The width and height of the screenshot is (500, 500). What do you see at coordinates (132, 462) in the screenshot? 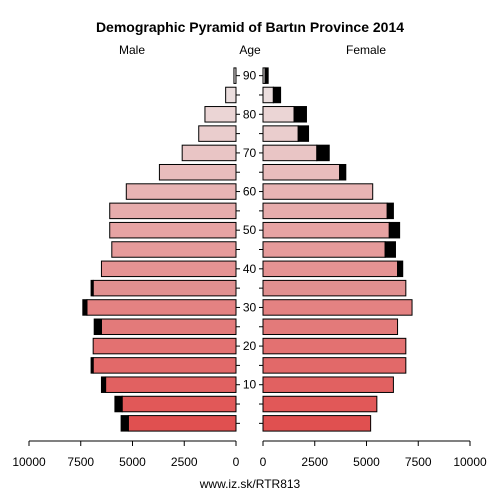
I see `male-x-tick-label: 5000` at bounding box center [132, 462].